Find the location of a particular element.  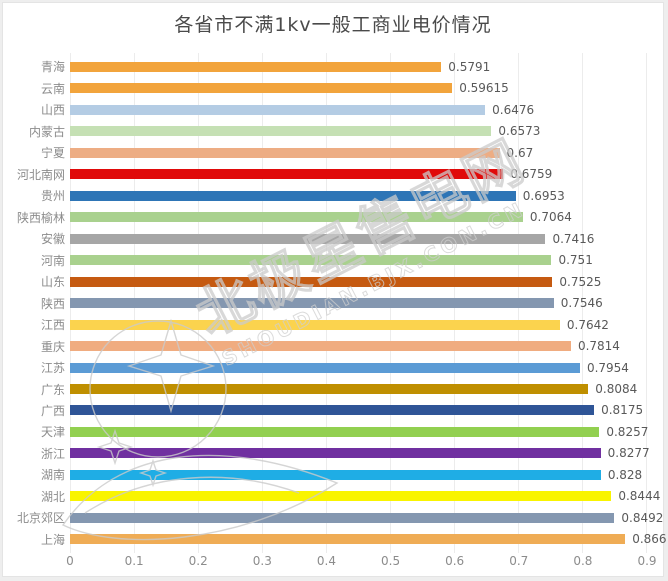

category-label: 宁夏 is located at coordinates (52, 153).